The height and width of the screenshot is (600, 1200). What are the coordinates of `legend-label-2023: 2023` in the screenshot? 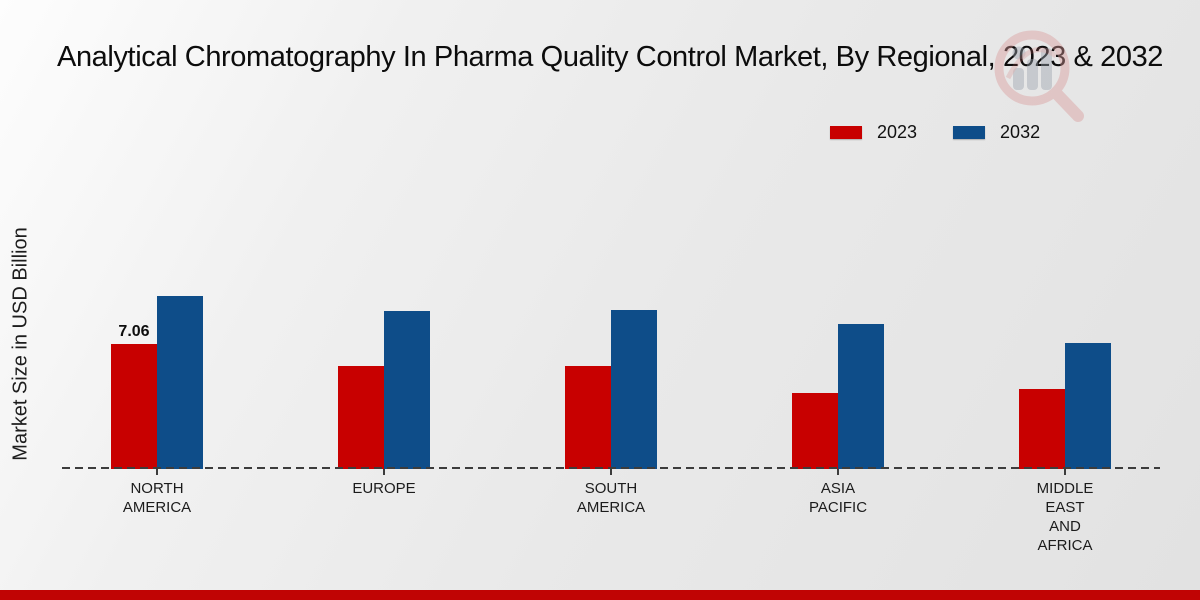 It's located at (897, 131).